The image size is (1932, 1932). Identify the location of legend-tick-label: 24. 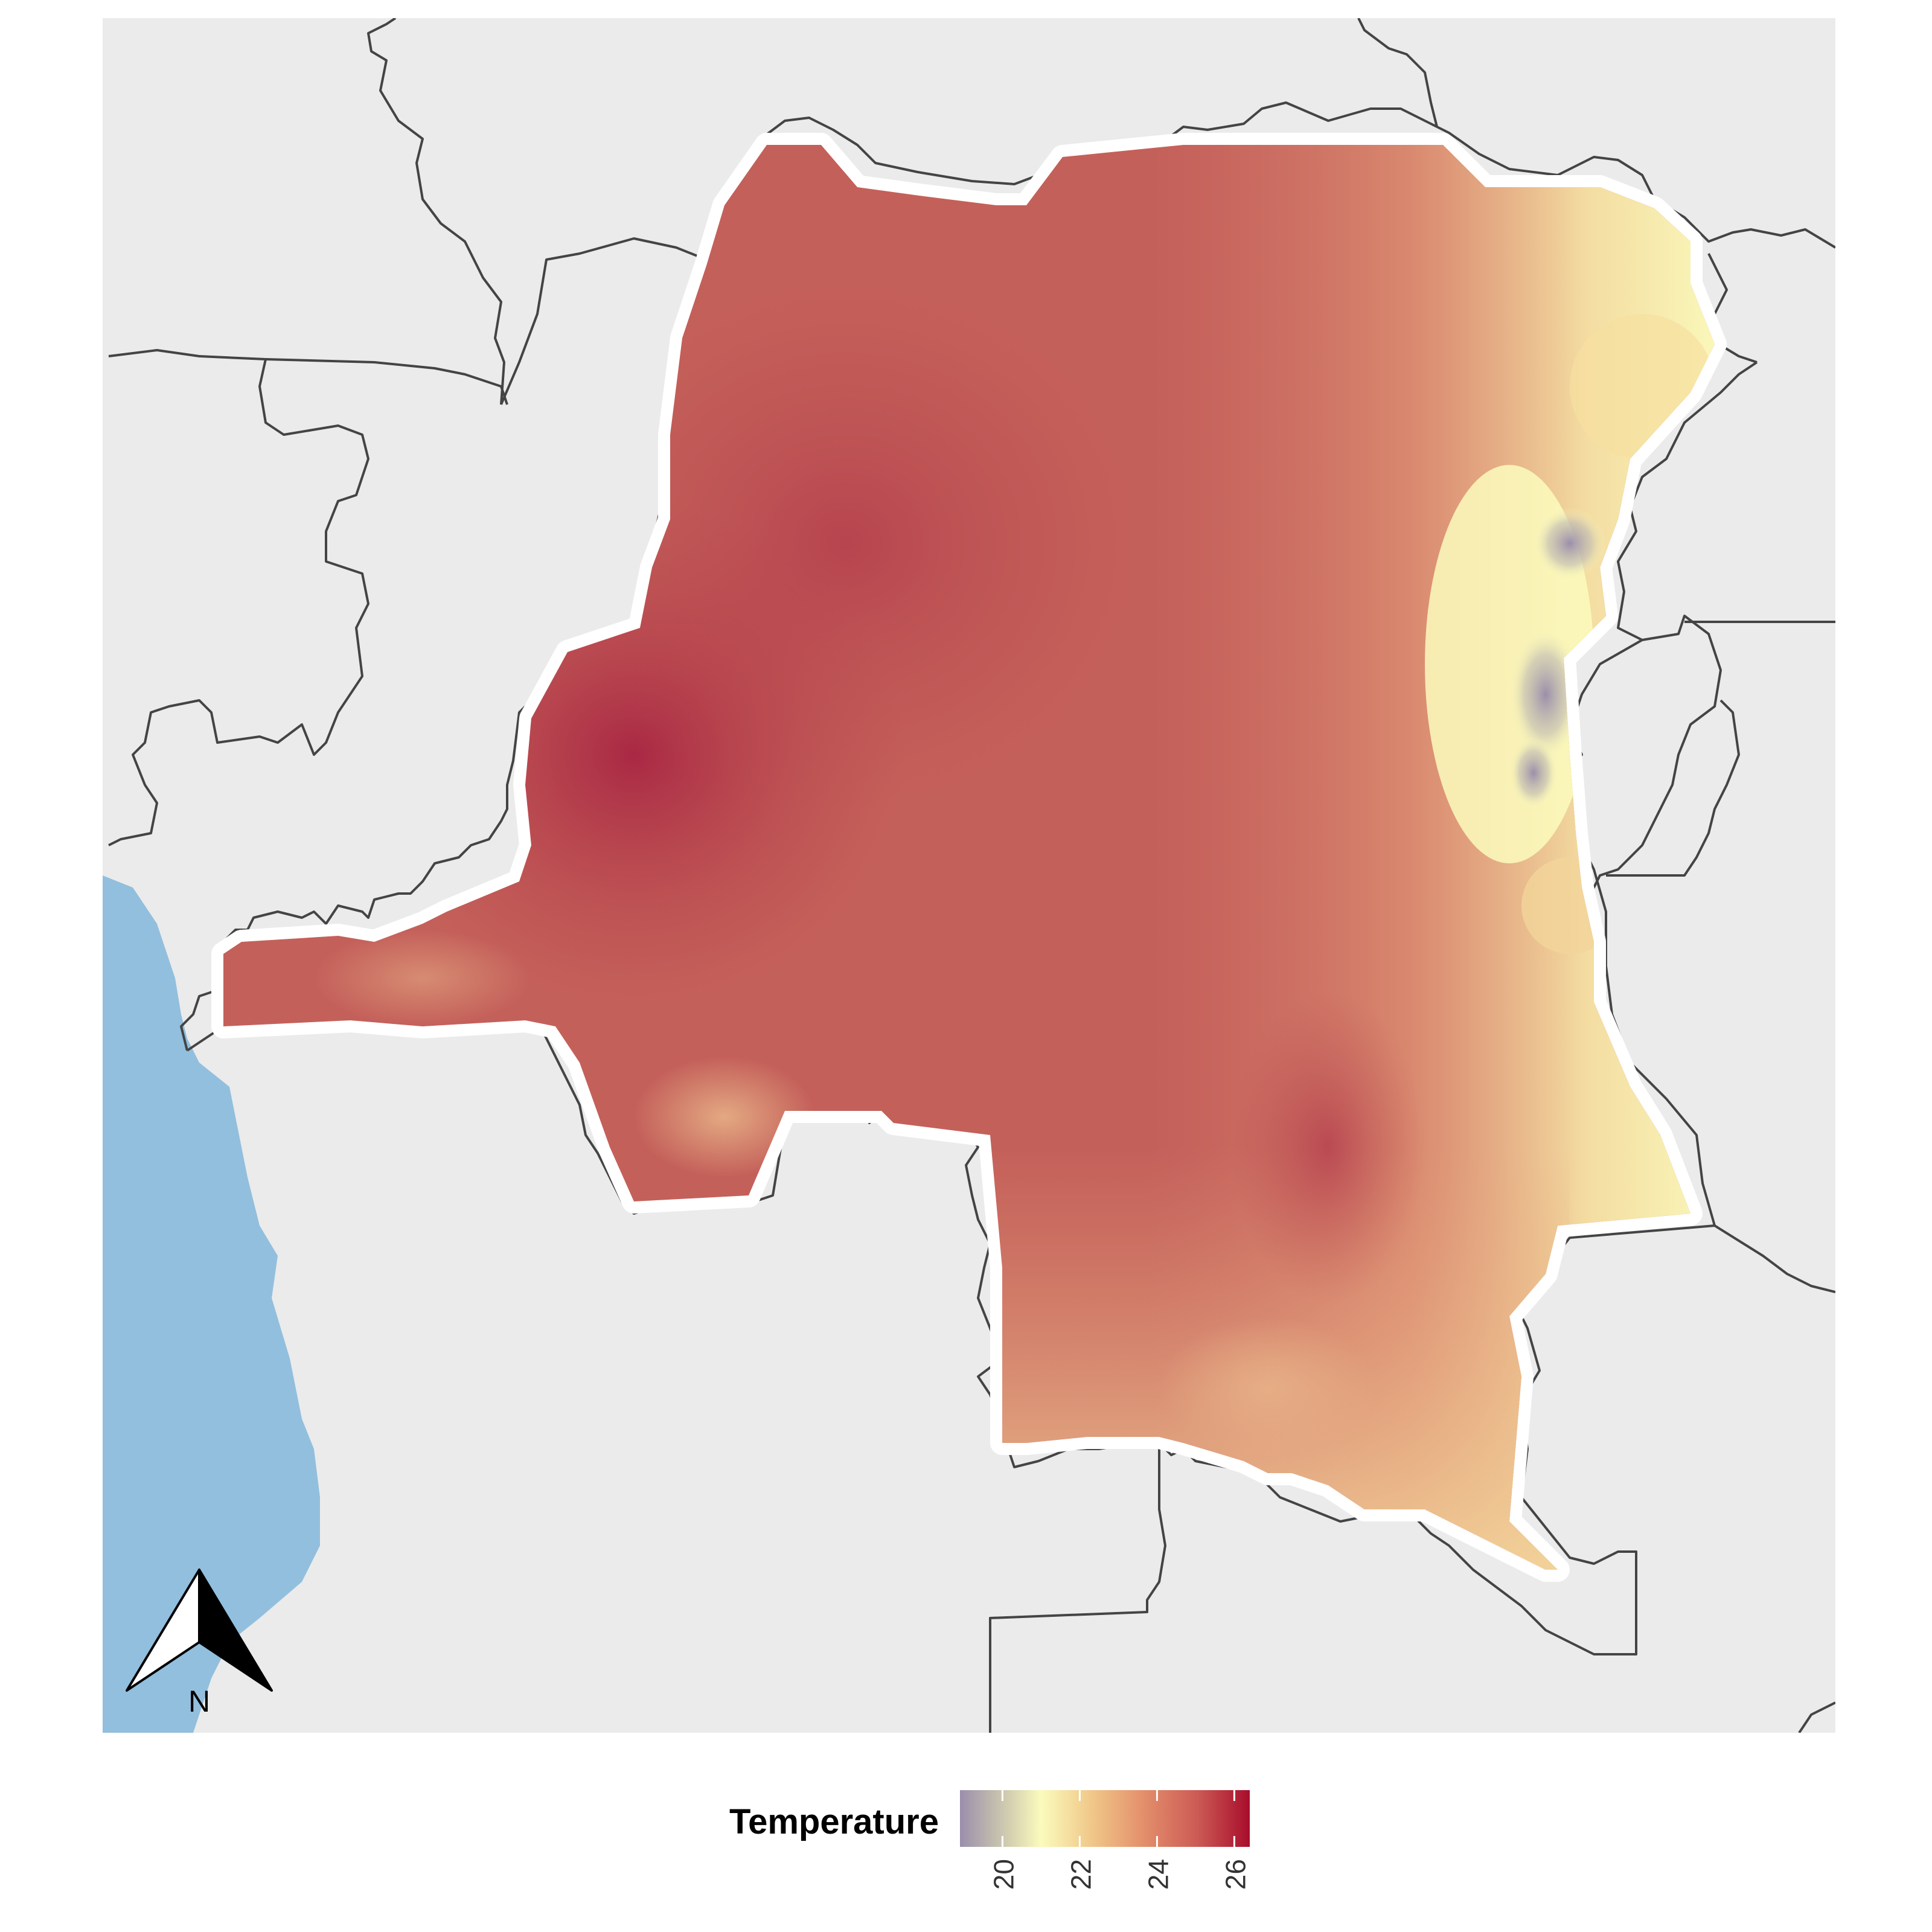
(1158, 1875).